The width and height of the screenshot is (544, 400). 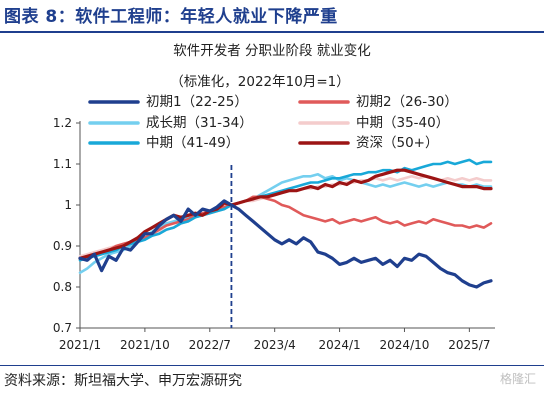 What do you see at coordinates (210, 345) in the screenshot?
I see `x-tick-label: 2022/7` at bounding box center [210, 345].